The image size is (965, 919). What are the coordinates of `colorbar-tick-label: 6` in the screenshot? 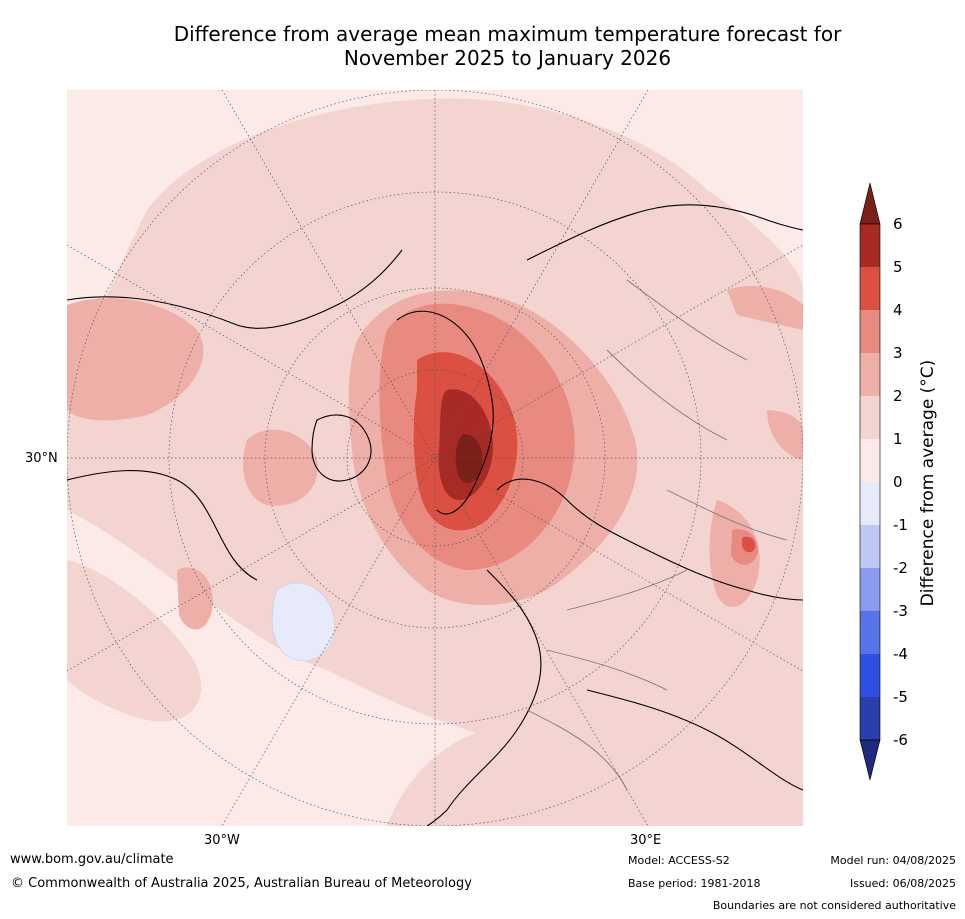 It's located at (898, 224).